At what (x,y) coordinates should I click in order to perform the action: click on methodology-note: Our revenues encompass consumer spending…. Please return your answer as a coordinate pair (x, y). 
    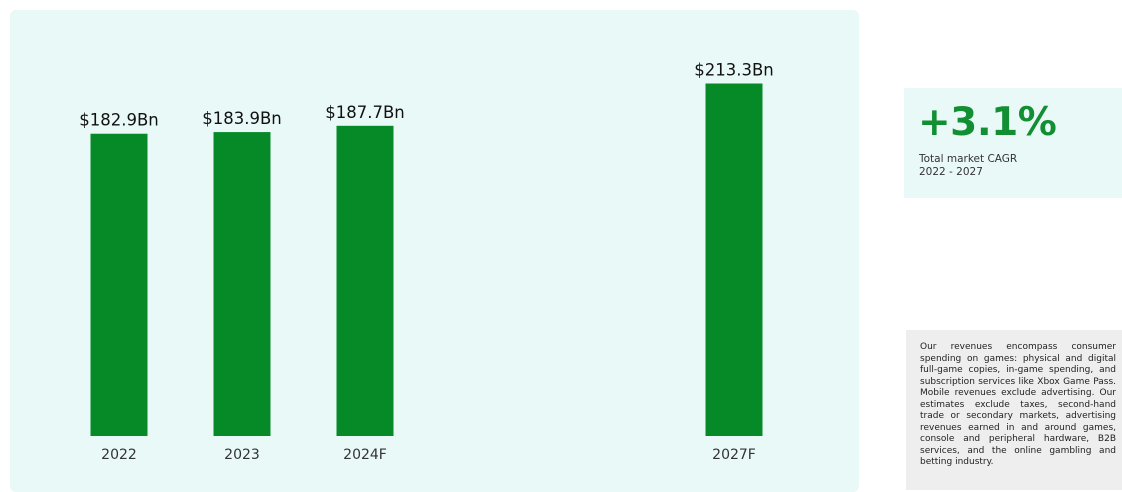
    Looking at the image, I should click on (1014, 410).